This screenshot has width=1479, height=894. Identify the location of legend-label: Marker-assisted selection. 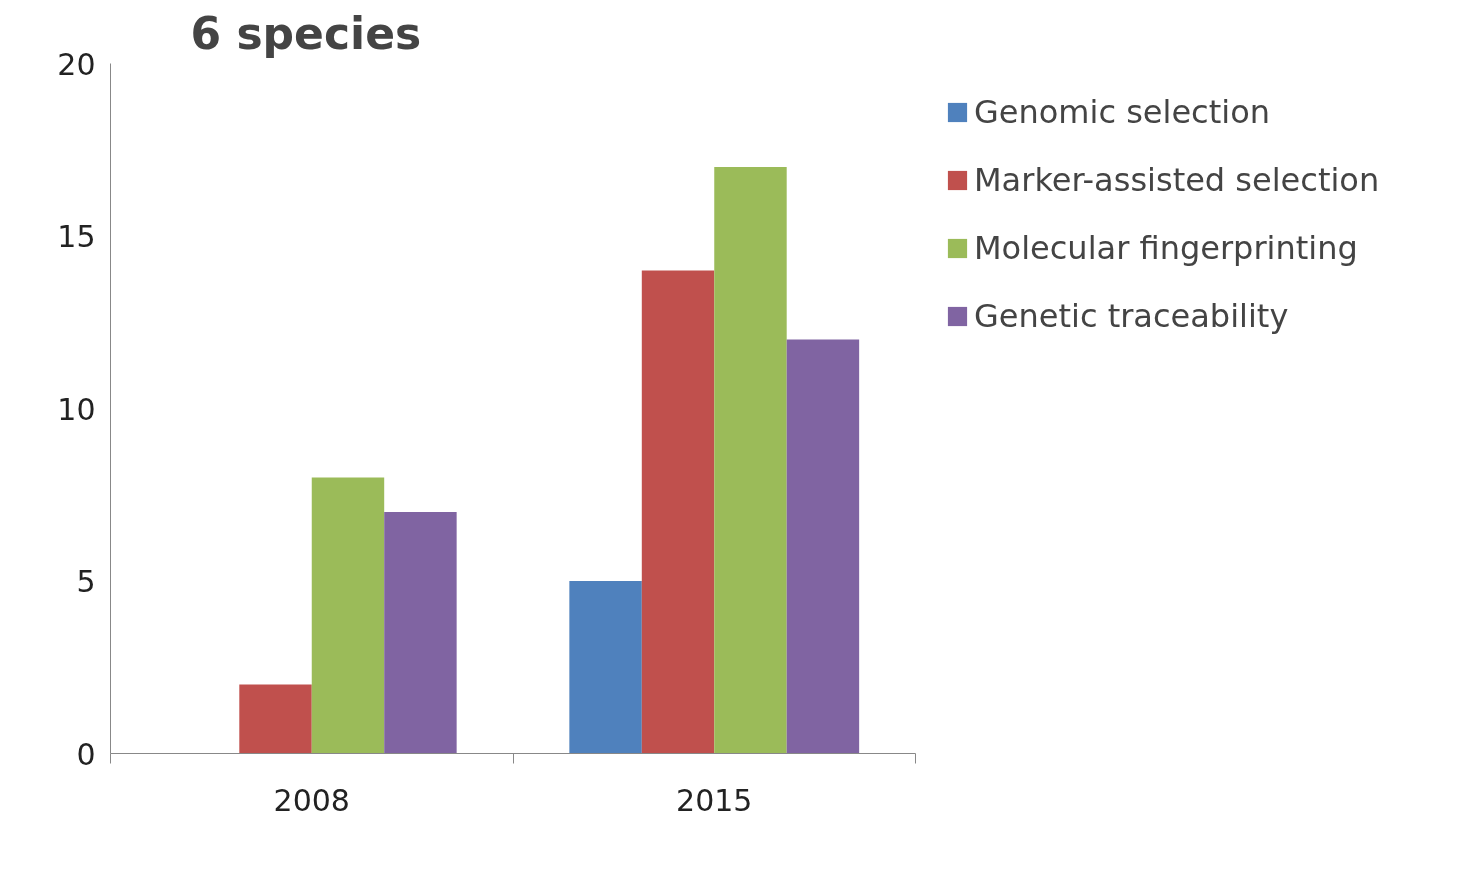
(1177, 180).